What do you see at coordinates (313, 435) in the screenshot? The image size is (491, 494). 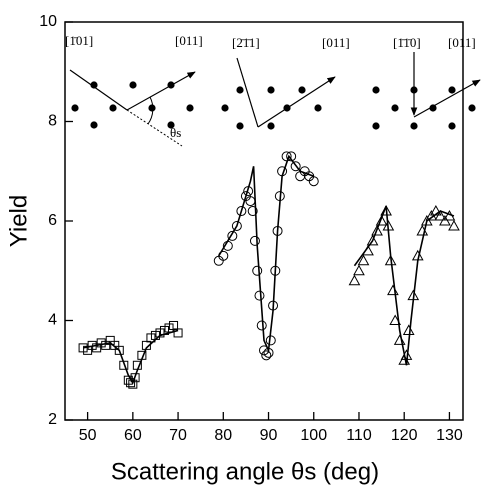 I see `x-tick-label: 100` at bounding box center [313, 435].